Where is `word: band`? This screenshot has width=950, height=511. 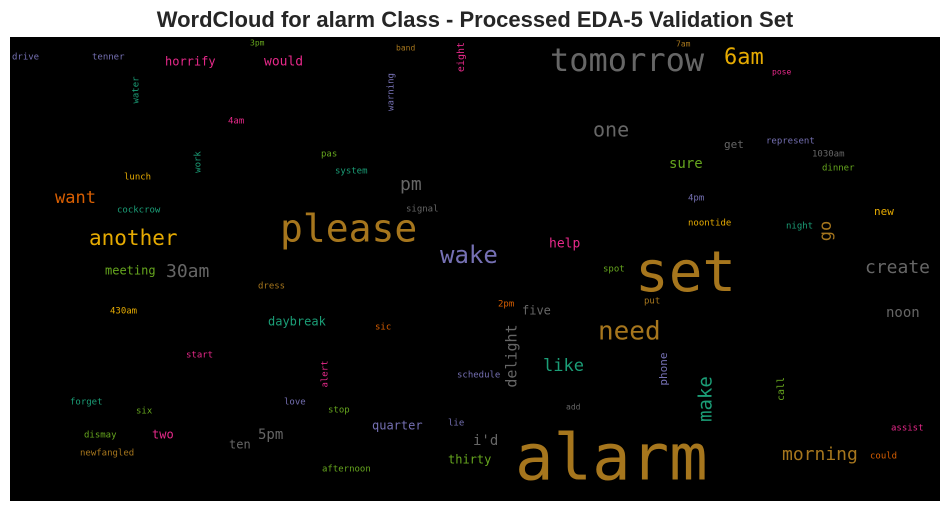 word: band is located at coordinates (405, 48).